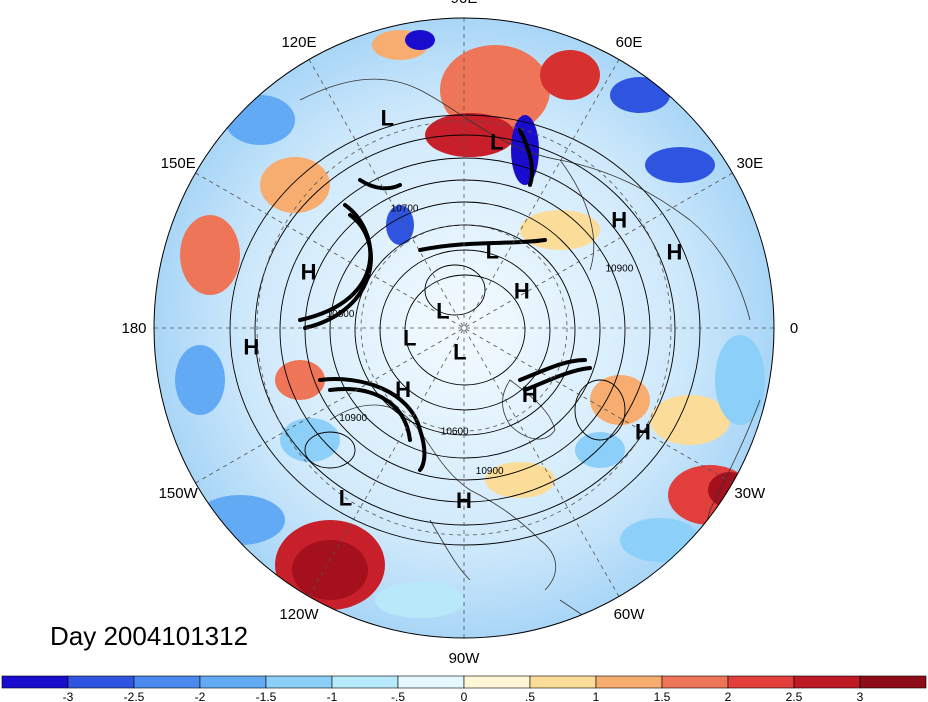 This screenshot has height=702, width=928. What do you see at coordinates (200, 696) in the screenshot?
I see `colorbar-tick-label: -2` at bounding box center [200, 696].